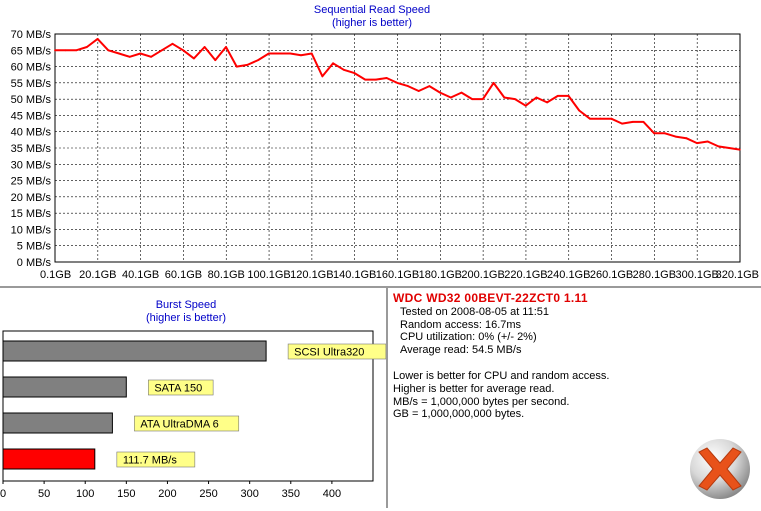 The height and width of the screenshot is (511, 761). Describe the element at coordinates (372, 23) in the screenshot. I see `chart-subtitle: (higher is better)` at that location.